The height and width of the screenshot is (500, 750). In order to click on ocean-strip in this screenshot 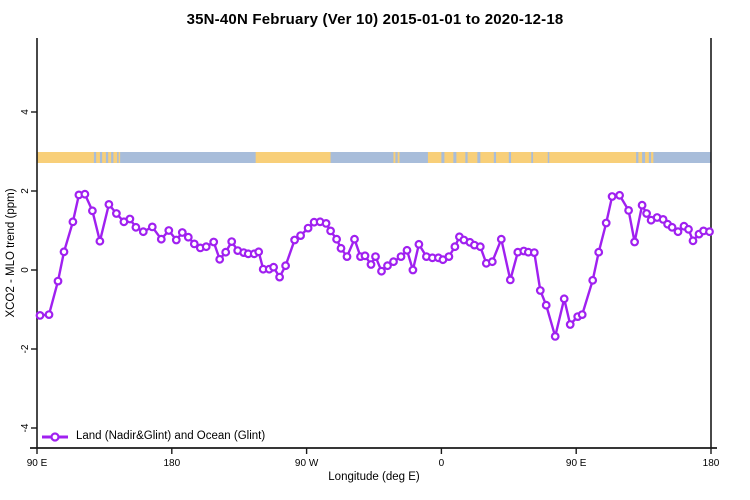, I will do `click(374, 157)`.